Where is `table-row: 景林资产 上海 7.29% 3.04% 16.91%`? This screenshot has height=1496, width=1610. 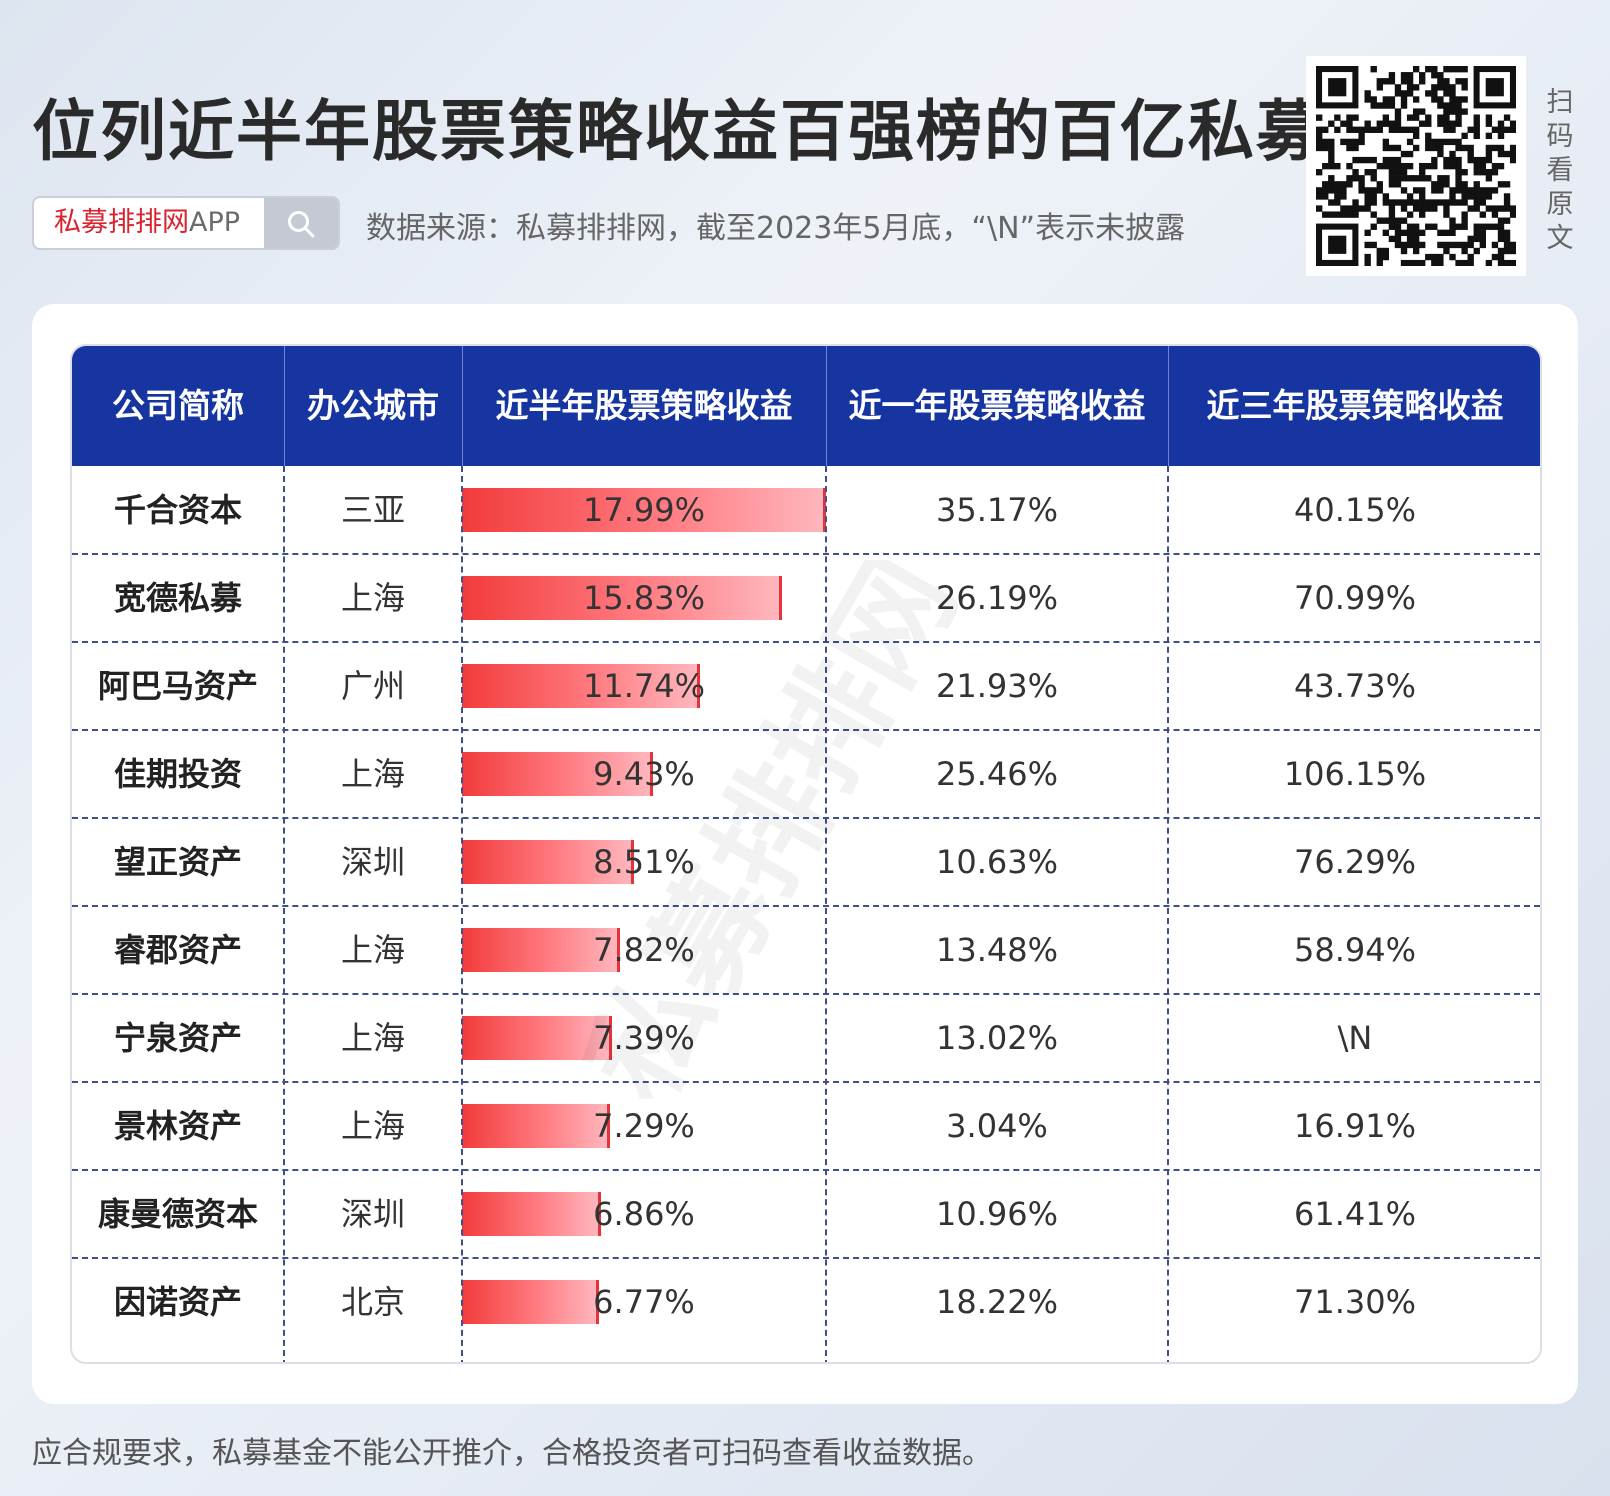 table-row: 景林资产 上海 7.29% 3.04% 16.91% is located at coordinates (806, 1126).